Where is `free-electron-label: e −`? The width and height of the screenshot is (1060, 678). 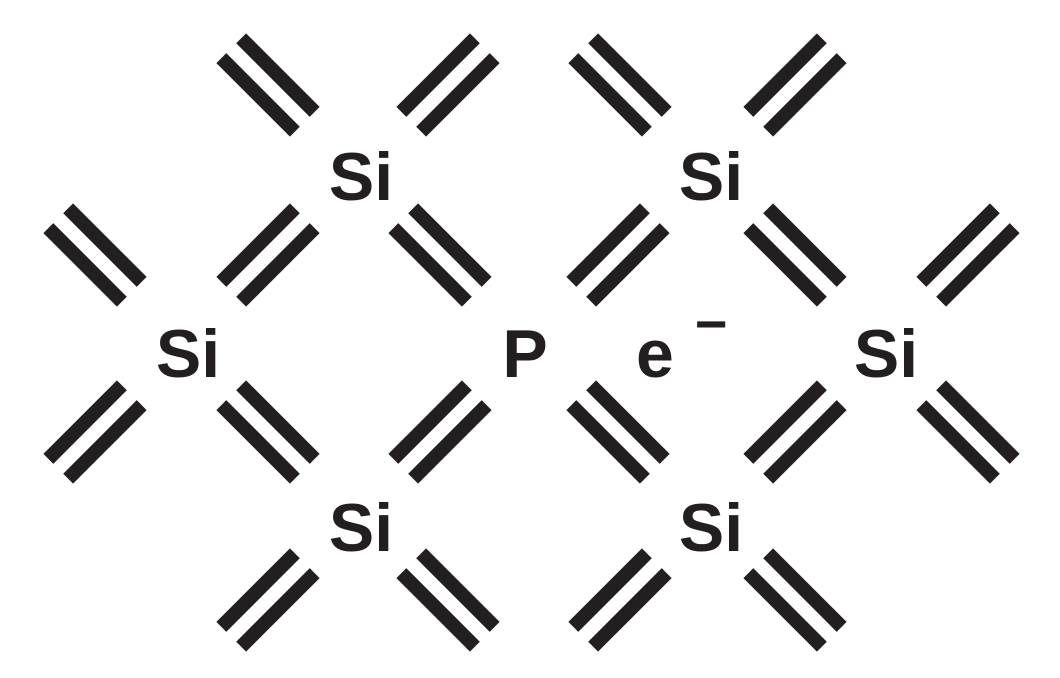 free-electron-label: e − is located at coordinates (681, 342).